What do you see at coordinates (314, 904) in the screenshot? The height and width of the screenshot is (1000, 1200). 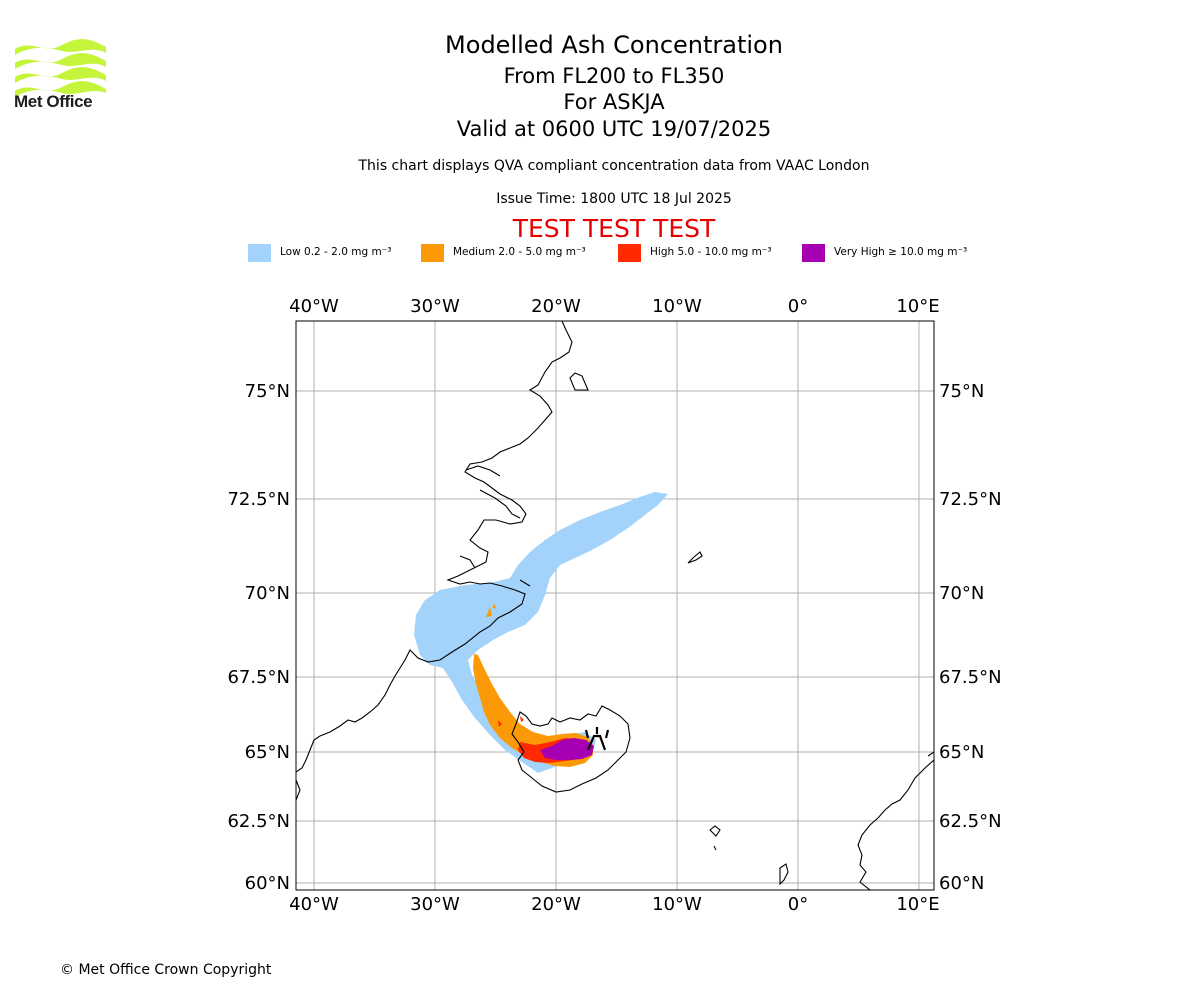 I see `lon-tick-bottom: 40°W` at bounding box center [314, 904].